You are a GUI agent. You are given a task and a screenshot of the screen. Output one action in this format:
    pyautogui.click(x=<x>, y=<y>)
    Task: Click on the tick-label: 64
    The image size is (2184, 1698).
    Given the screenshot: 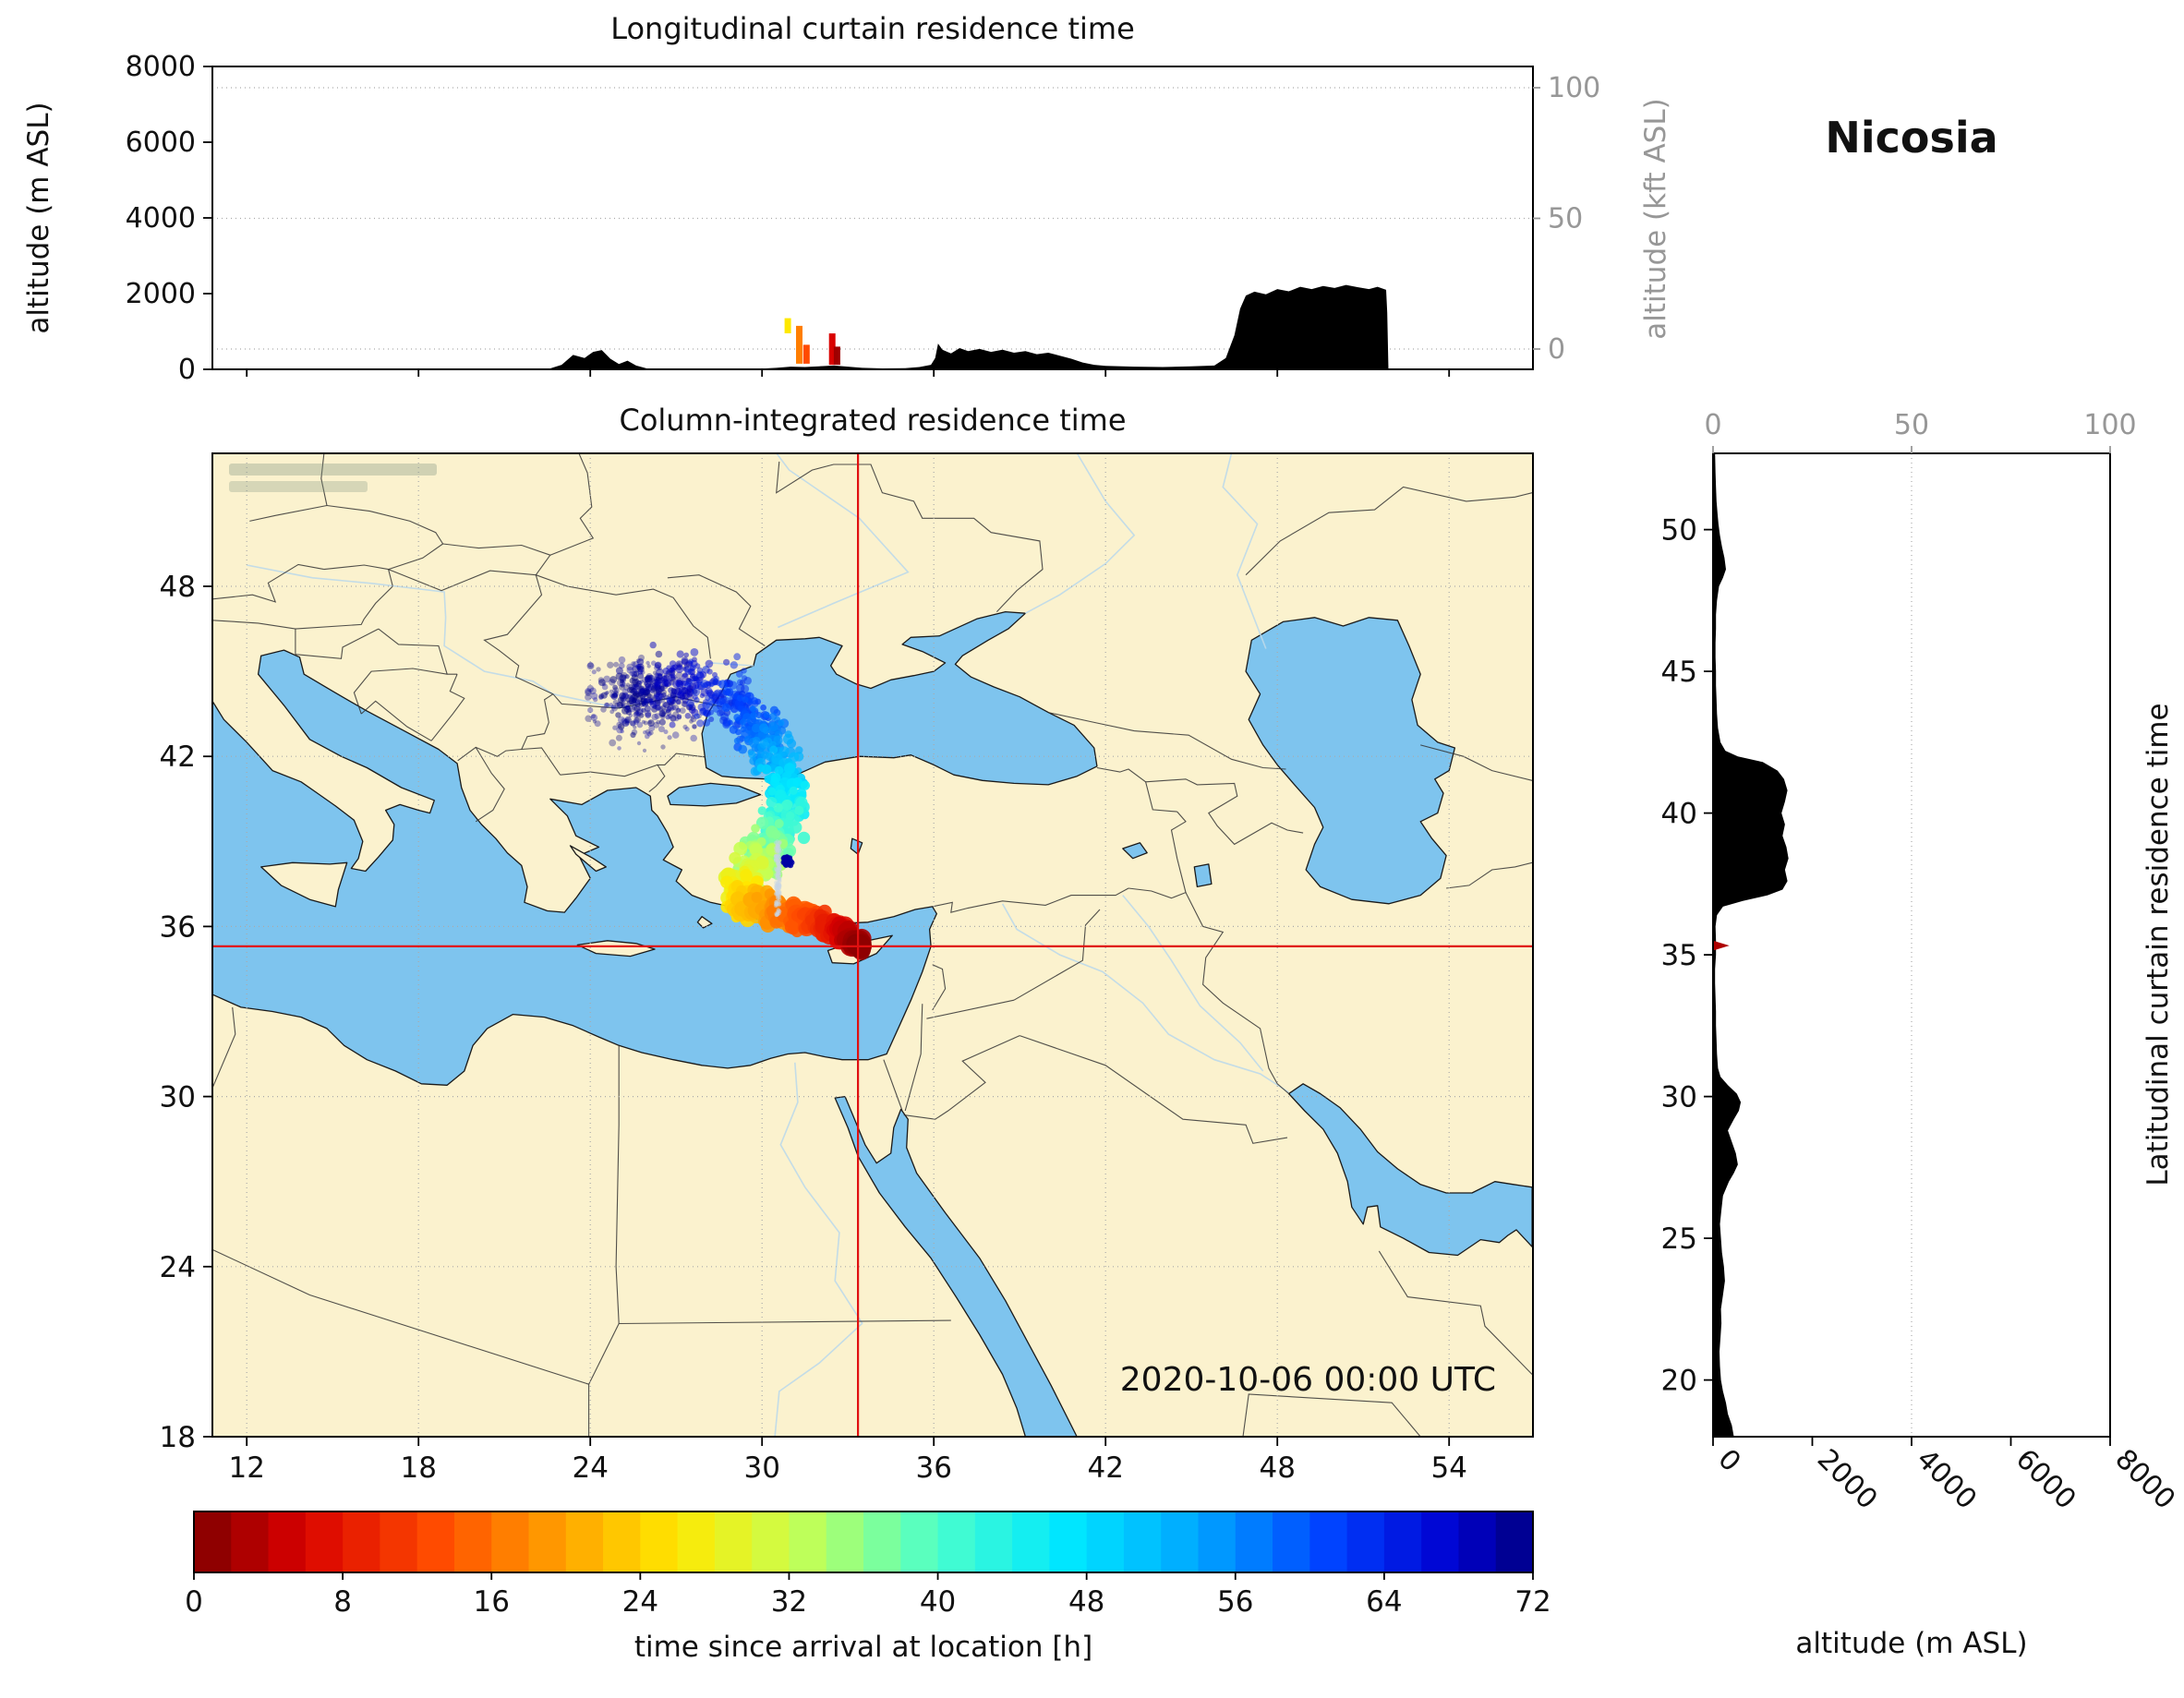 What is the action you would take?
    pyautogui.click(x=1384, y=1602)
    